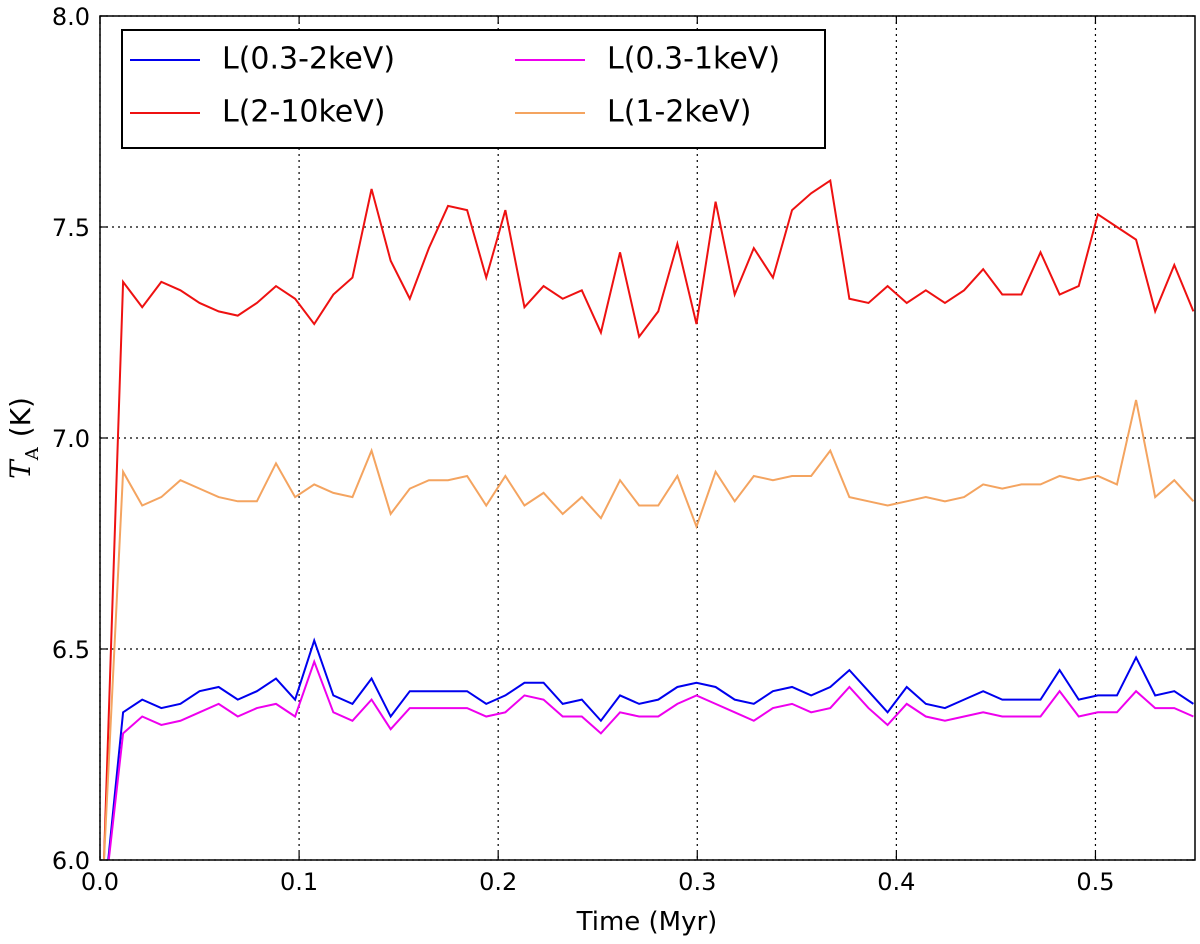 The image size is (1200, 944). Describe the element at coordinates (1095, 882) in the screenshot. I see `x-tick-label: 0.5` at that location.